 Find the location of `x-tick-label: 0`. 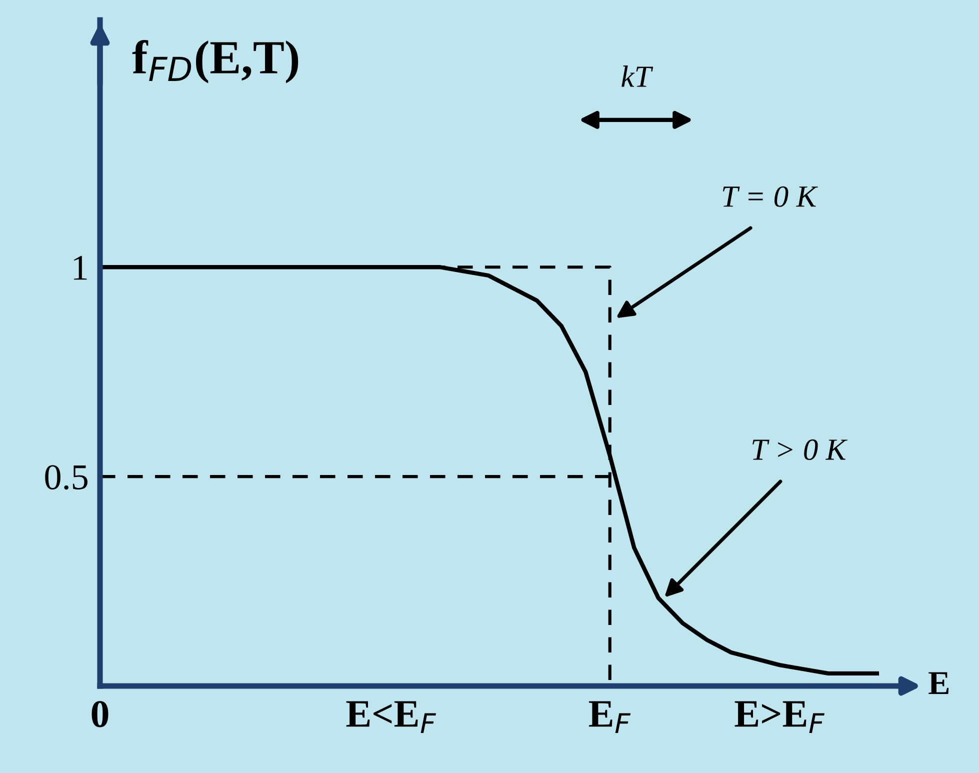

x-tick-label: 0 is located at coordinates (100, 714).